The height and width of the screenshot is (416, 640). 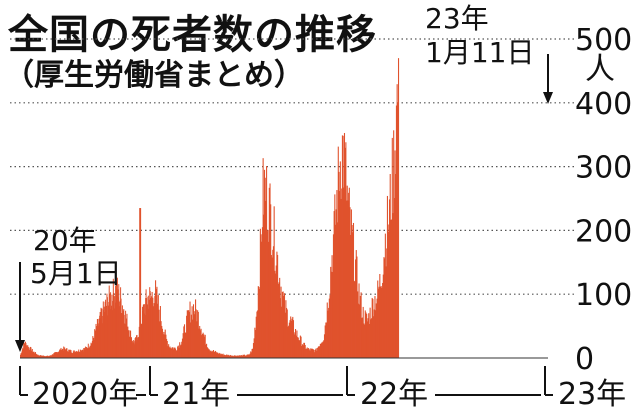 I want to click on x-axis: 2020年 21年 22年 23年, so click(x=322, y=384).